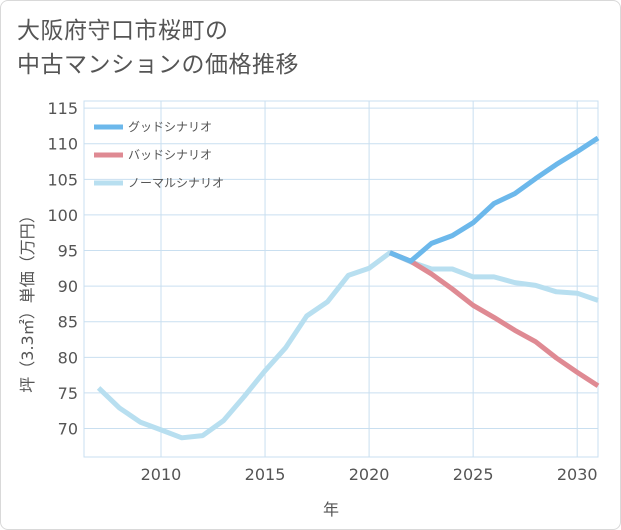 The width and height of the screenshot is (621, 530). I want to click on y-tick-label: 85, so click(68, 322).